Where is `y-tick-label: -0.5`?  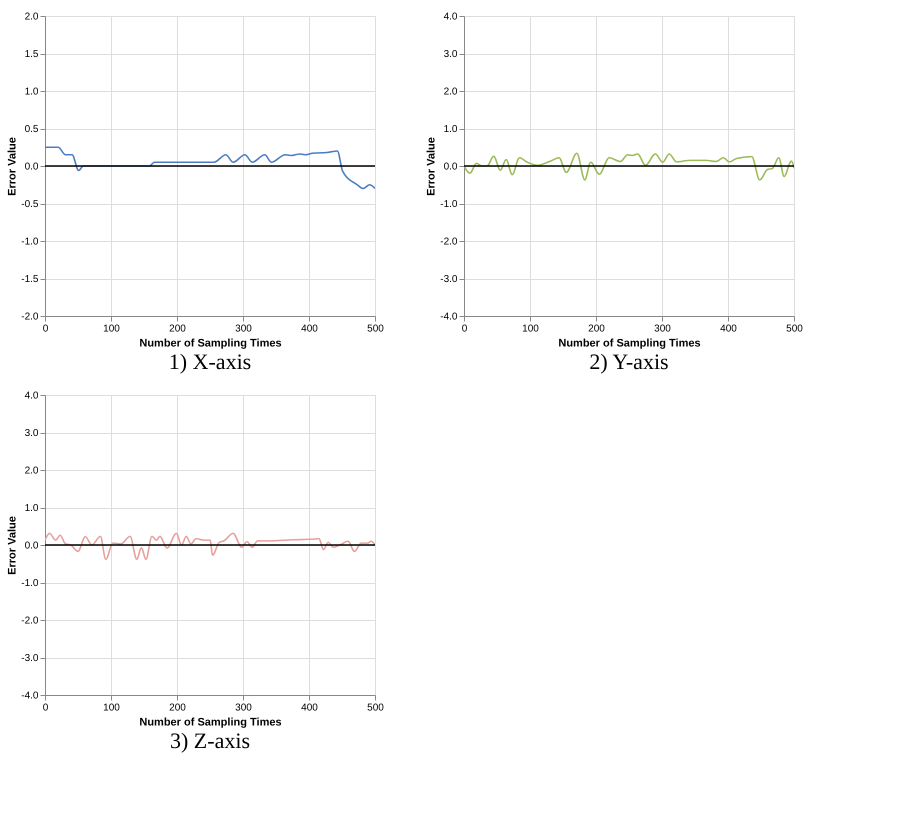
y-tick-label: -0.5 is located at coordinates (30, 204).